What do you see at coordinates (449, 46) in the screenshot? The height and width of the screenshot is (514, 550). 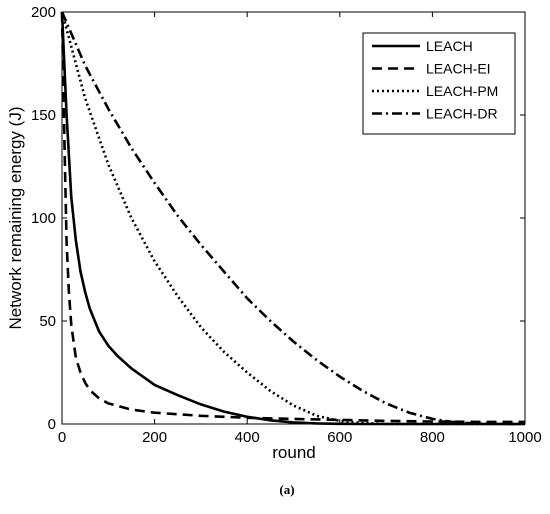 I see `legend-label-leach: LEACH` at bounding box center [449, 46].